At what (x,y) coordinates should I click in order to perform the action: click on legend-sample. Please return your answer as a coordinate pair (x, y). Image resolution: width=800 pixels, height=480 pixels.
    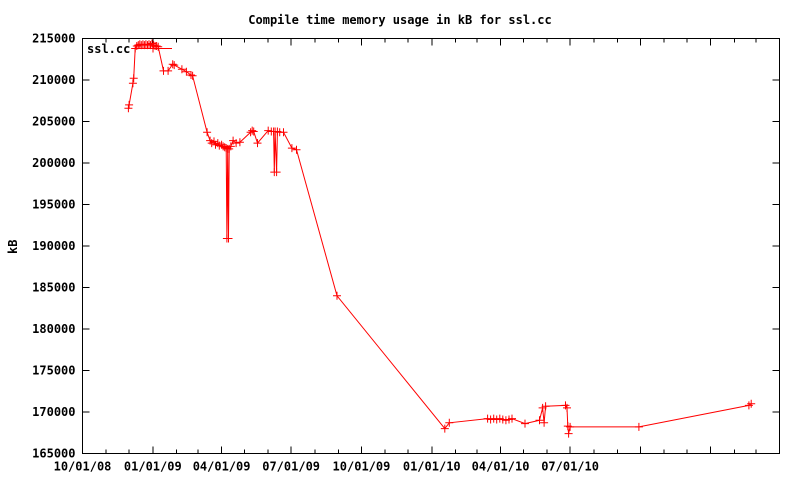
    Looking at the image, I should click on (153, 48).